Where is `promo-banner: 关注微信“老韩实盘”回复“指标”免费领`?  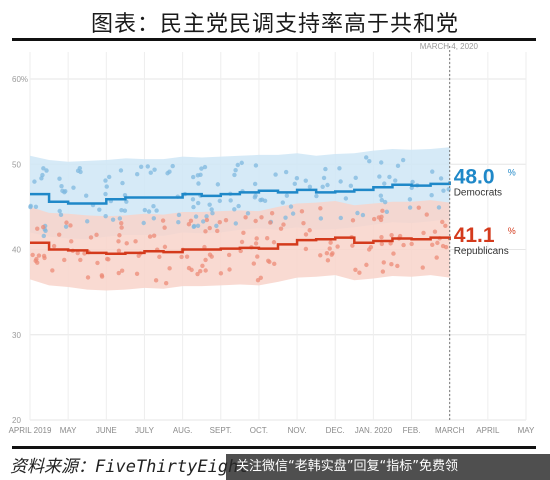
promo-banner: 关注微信“老韩实盘”回复“指标”免费领 is located at coordinates (388, 467).